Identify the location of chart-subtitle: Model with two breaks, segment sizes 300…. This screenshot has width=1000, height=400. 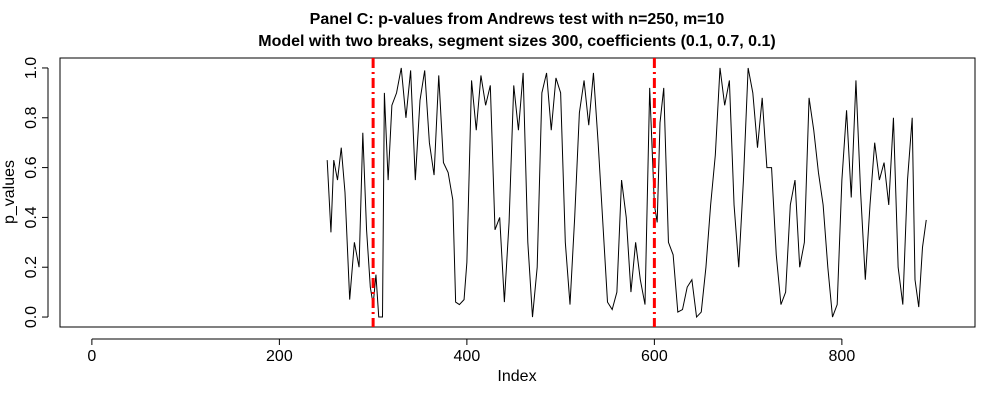
(517, 41).